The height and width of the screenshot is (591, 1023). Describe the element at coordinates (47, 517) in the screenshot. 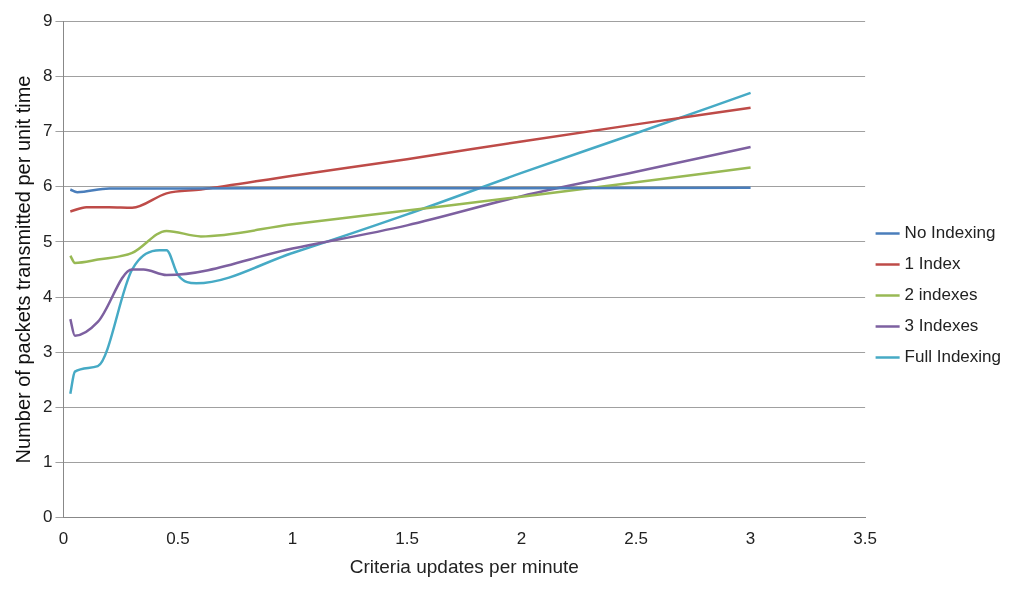

I see `y-tick-label: 0` at that location.